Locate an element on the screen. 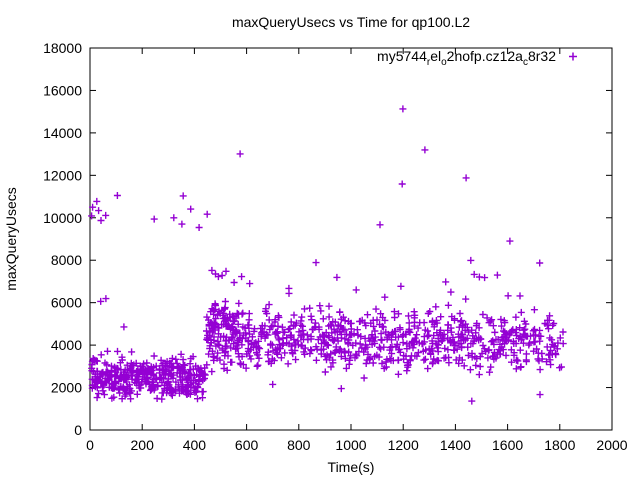 This screenshot has height=480, width=640. x-tick-label: 800 is located at coordinates (299, 445).